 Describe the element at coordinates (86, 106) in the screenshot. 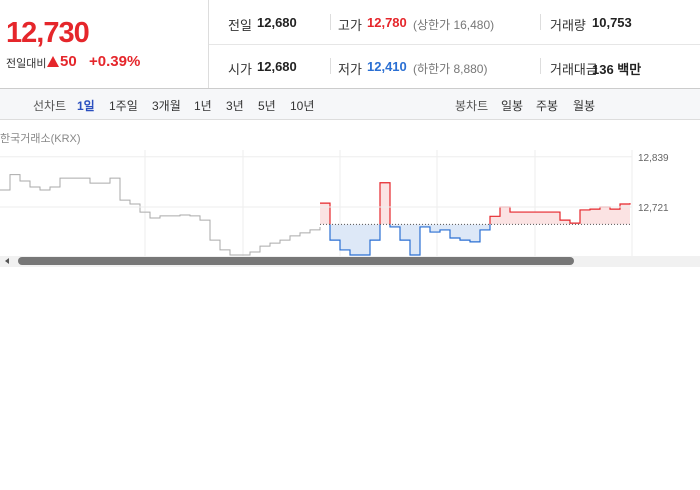

I see `tab: 1일` at that location.